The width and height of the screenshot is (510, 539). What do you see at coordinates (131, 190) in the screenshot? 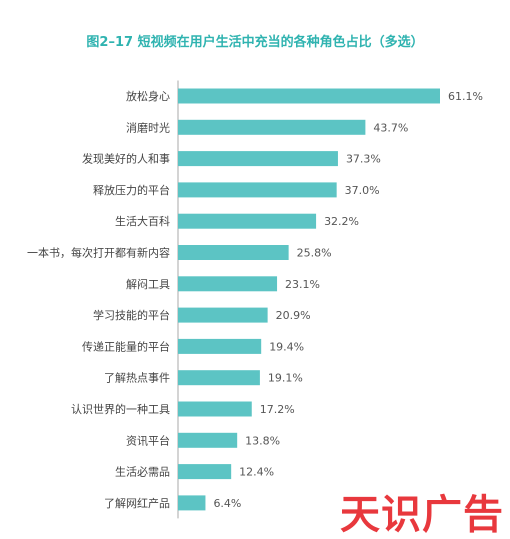
I see `category-label: 释放压力的平台` at bounding box center [131, 190].